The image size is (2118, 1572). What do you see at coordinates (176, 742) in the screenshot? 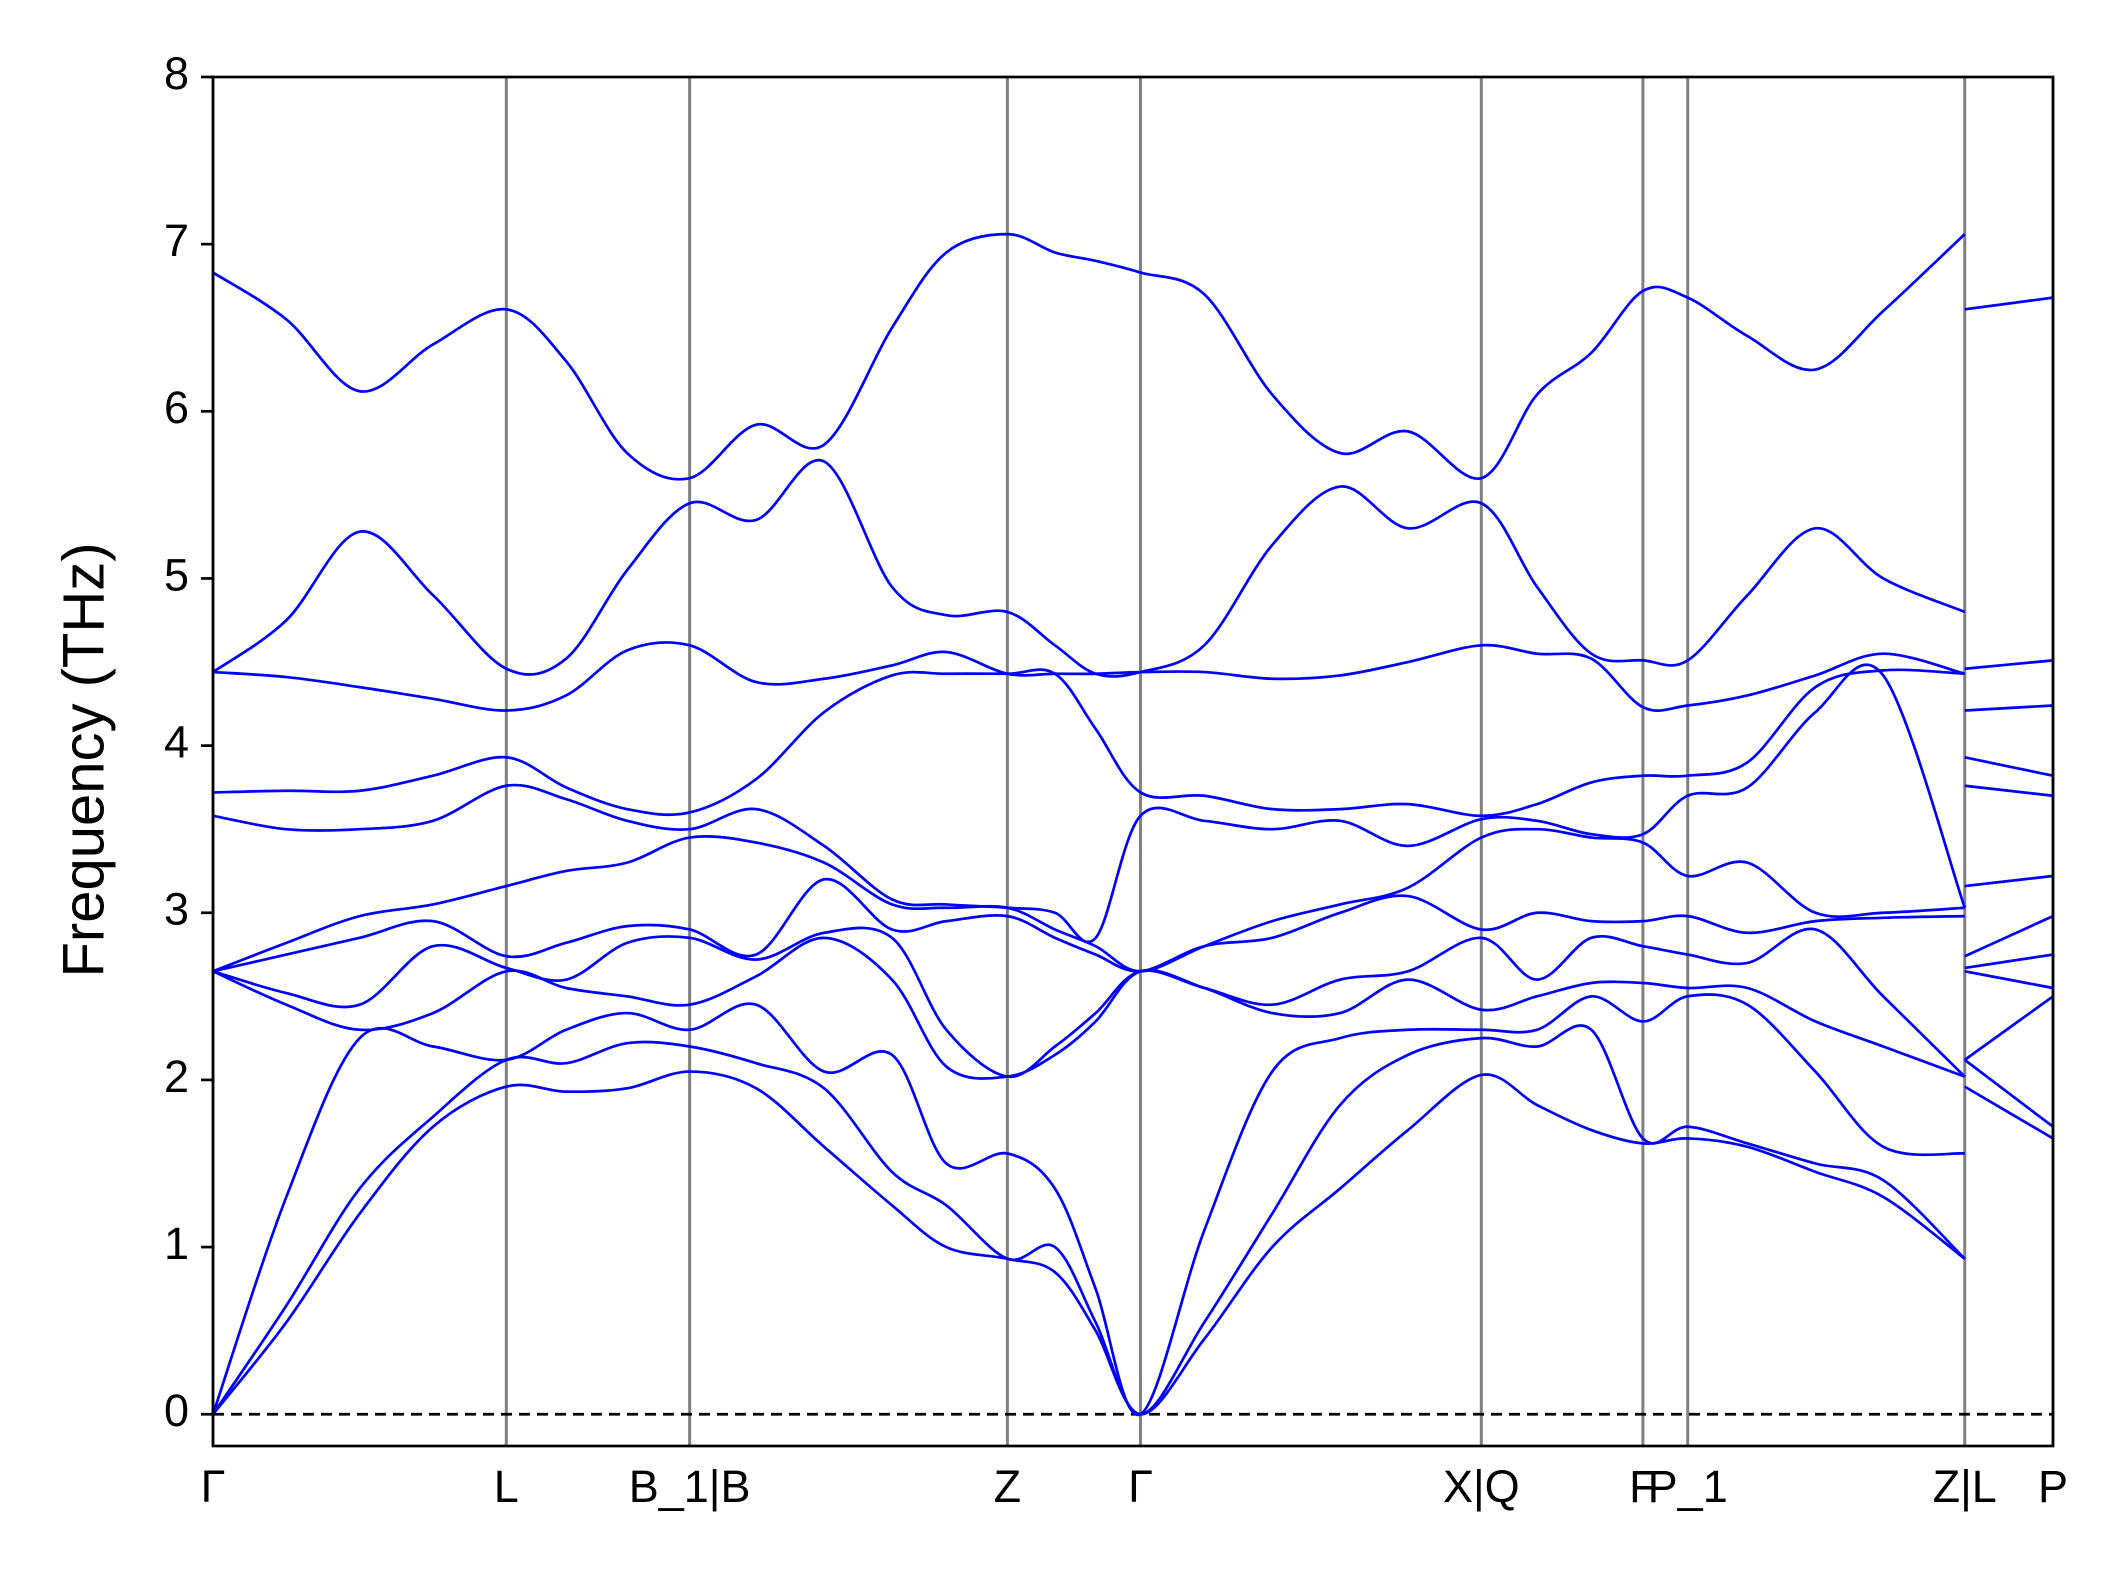
I see `y-tick-label: 4` at bounding box center [176, 742].